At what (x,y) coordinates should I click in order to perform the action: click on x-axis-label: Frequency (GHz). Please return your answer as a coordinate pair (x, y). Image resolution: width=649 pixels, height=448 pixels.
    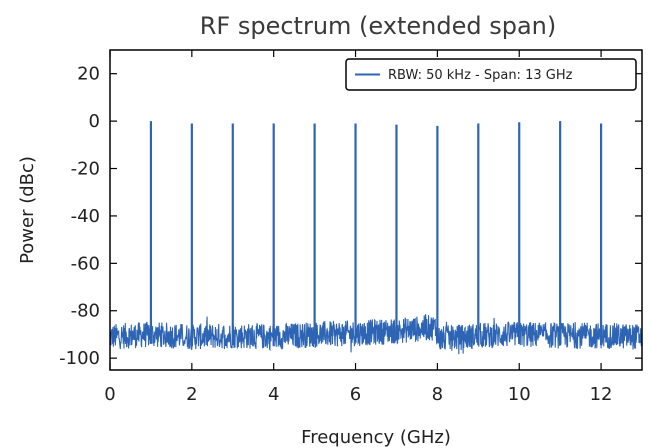
    Looking at the image, I should click on (376, 437).